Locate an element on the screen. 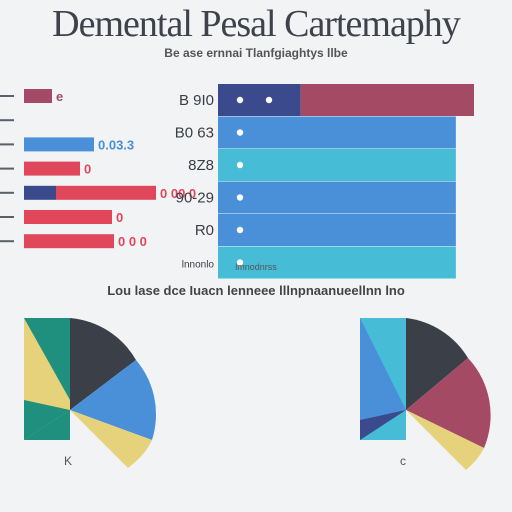 This screenshot has height=512, width=512. right-bar-category-label: 90-29 is located at coordinates (195, 198).